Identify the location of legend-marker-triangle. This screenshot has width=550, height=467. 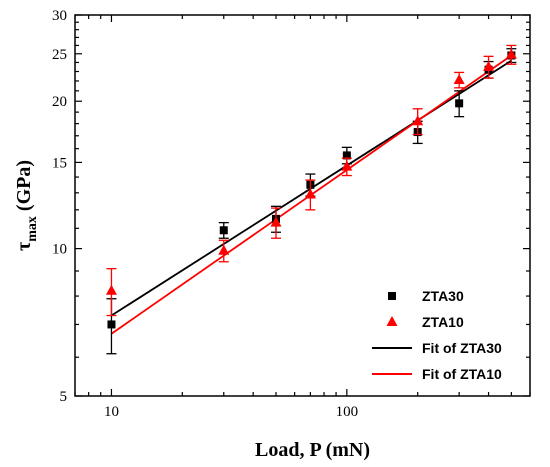
(392, 321).